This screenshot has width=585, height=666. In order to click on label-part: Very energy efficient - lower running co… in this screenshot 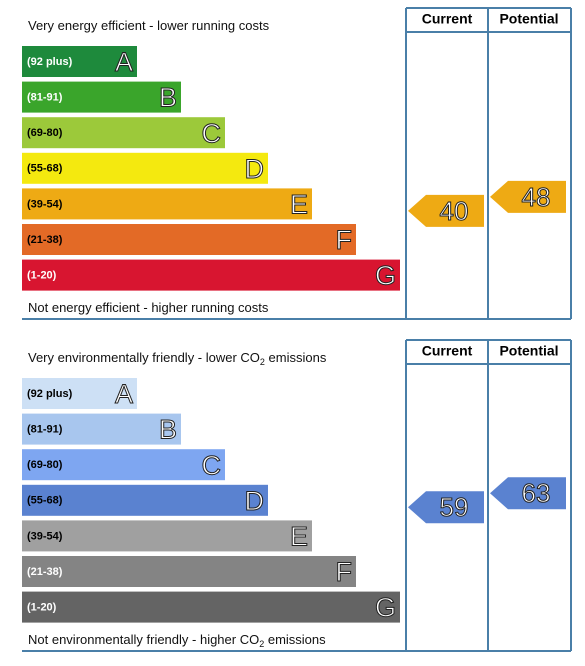, I will do `click(149, 25)`.